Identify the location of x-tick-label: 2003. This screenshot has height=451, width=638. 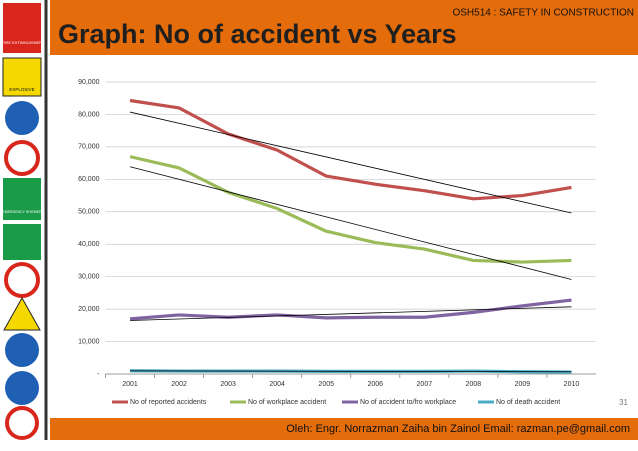
(228, 384).